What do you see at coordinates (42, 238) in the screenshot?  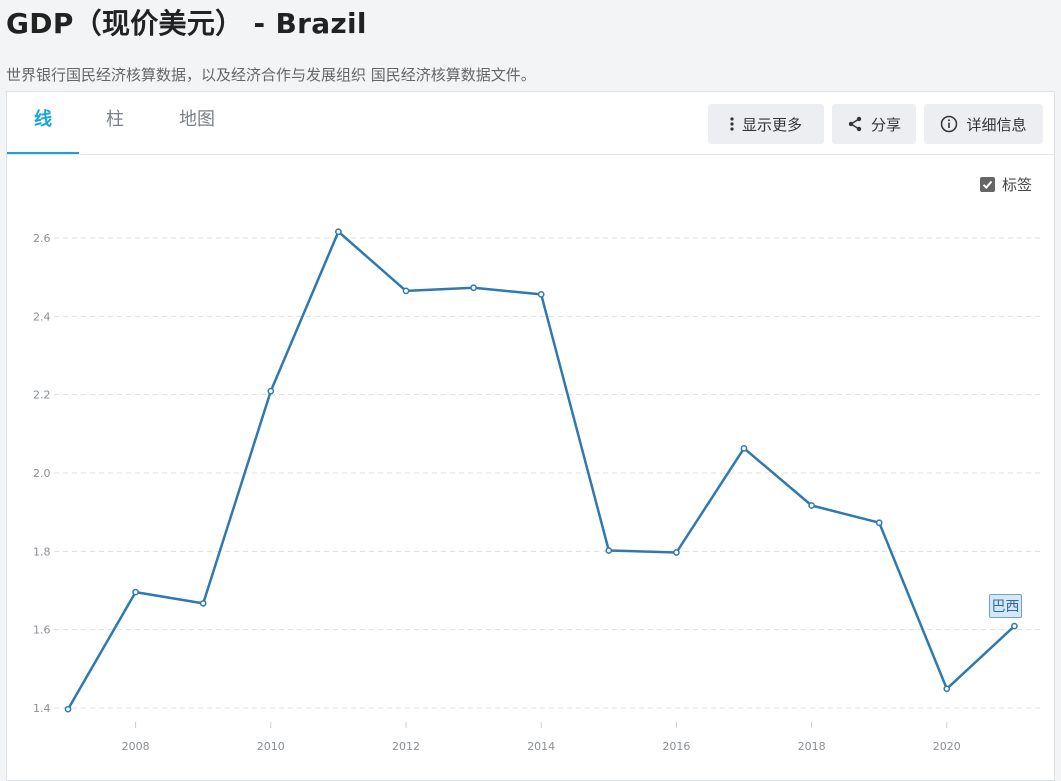 I see `y-tick-label: 2.6` at bounding box center [42, 238].